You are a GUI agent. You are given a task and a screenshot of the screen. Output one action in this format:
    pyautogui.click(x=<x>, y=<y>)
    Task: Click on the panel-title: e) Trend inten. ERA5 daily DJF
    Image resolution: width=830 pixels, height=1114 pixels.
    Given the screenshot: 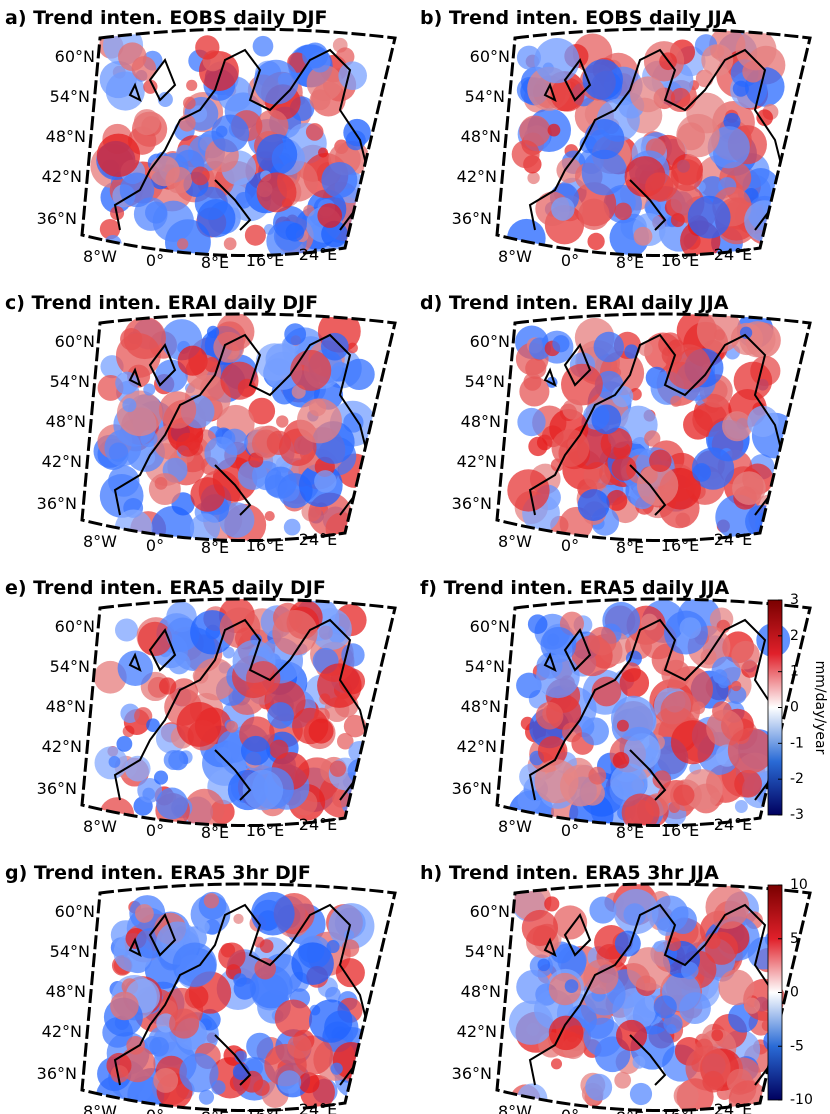 What is the action you would take?
    pyautogui.click(x=165, y=588)
    